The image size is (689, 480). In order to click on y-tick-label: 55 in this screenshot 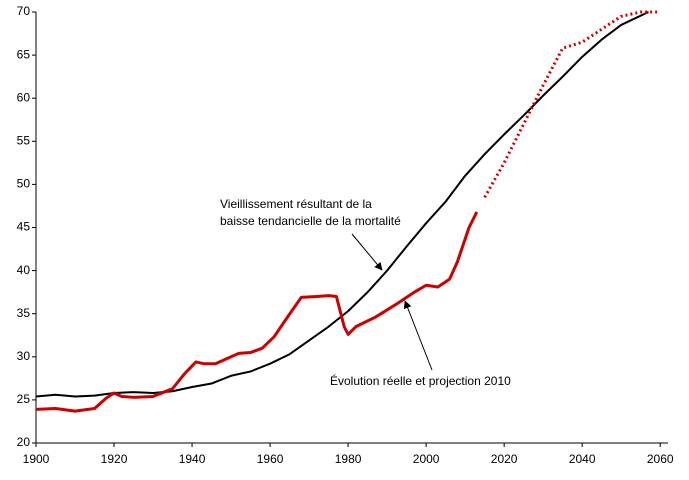, I will do `click(24, 140)`.